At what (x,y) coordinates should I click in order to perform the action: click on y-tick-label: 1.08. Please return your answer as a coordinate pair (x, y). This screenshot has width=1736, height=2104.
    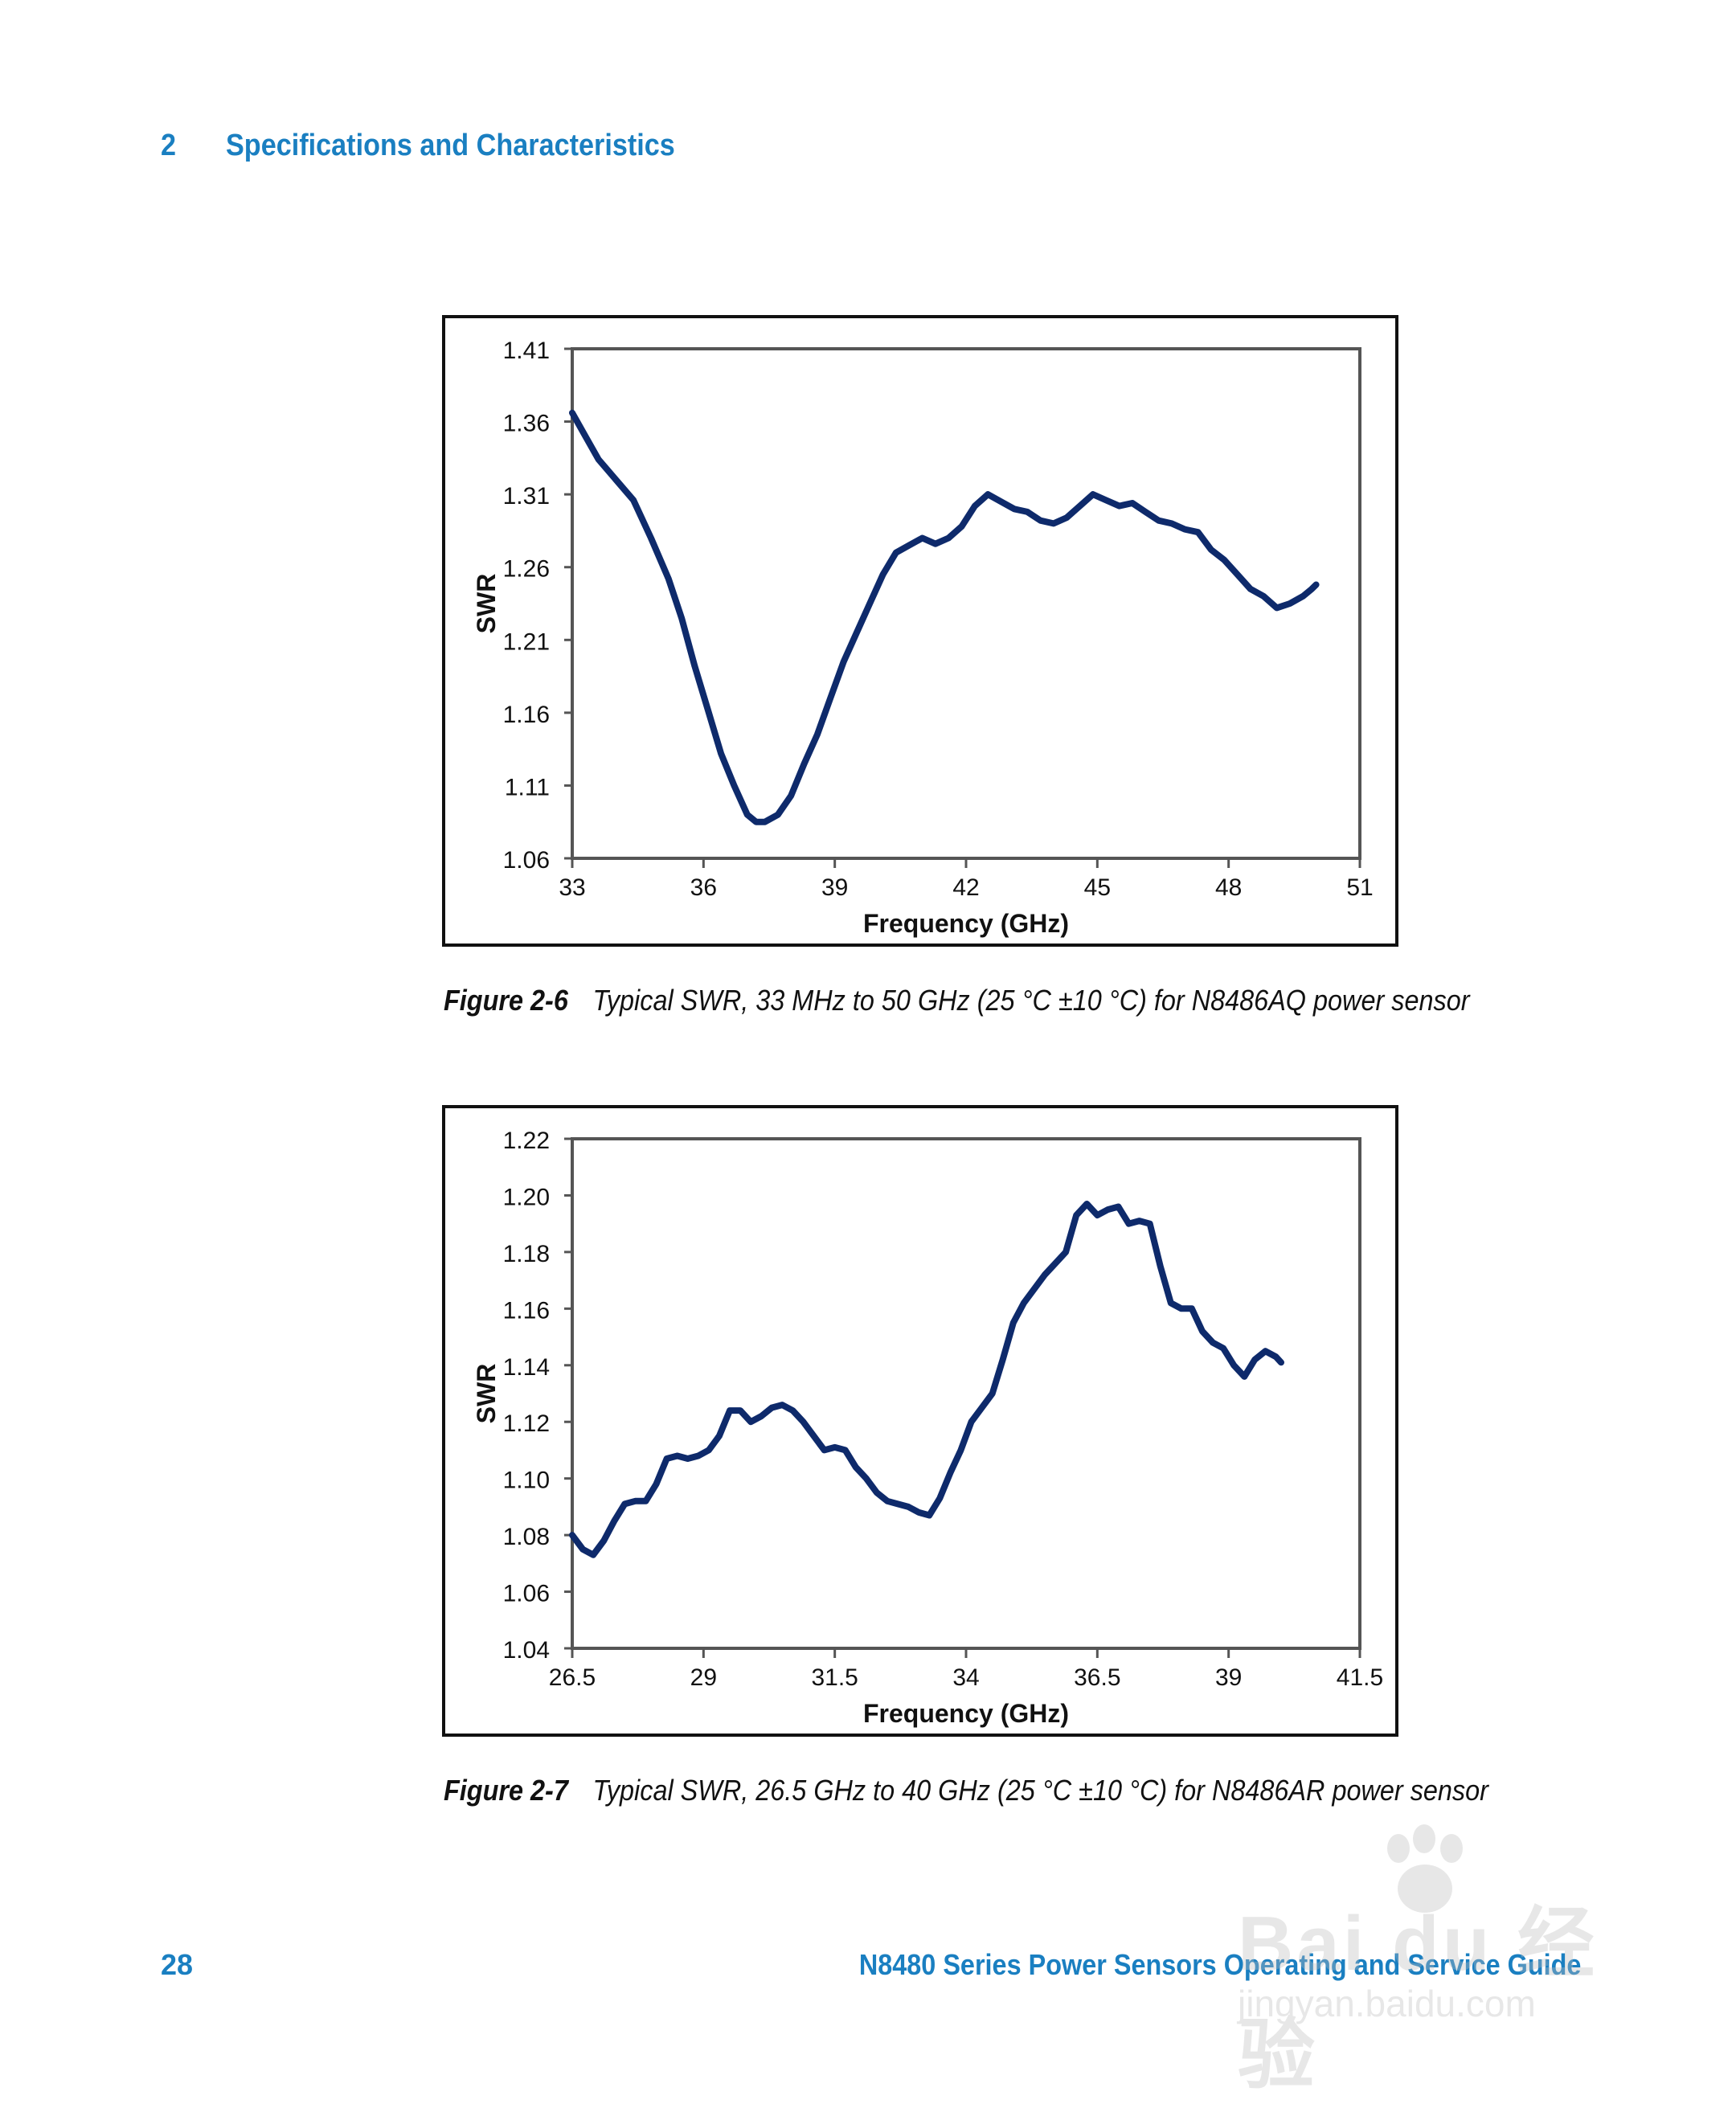
    Looking at the image, I should click on (526, 1537).